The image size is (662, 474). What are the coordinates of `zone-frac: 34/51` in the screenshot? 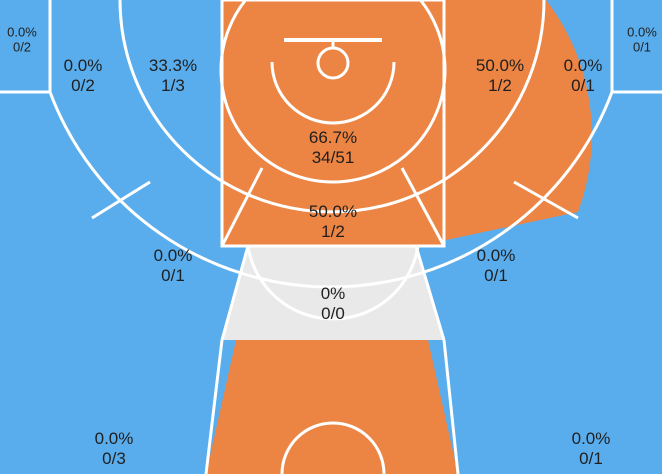 It's located at (333, 157).